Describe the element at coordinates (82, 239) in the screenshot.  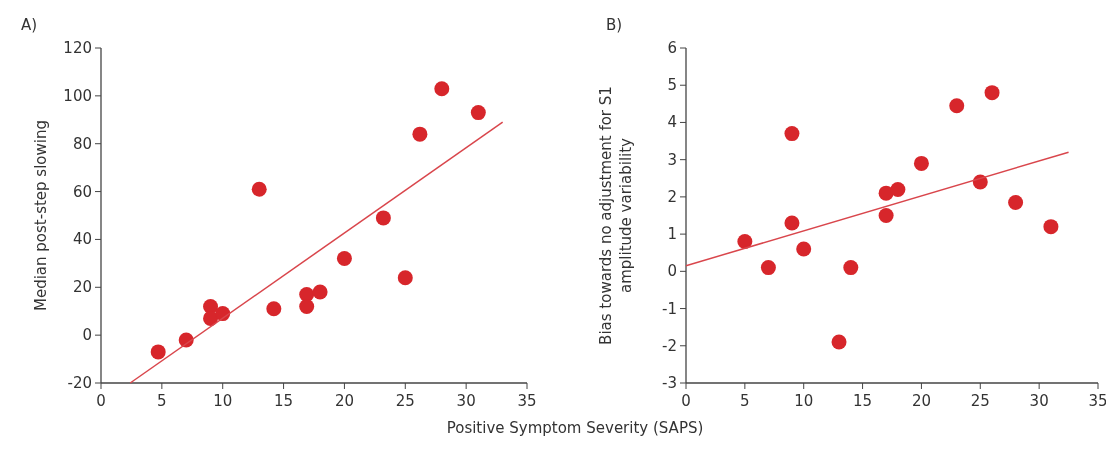
I see `y-tick-label: 40` at that location.